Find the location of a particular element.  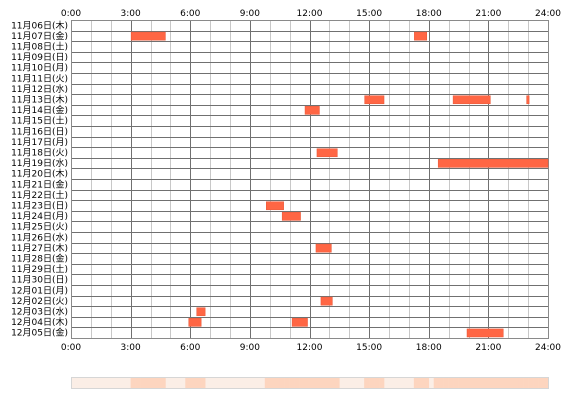

row-label: 12月04日(木) is located at coordinates (39, 322).